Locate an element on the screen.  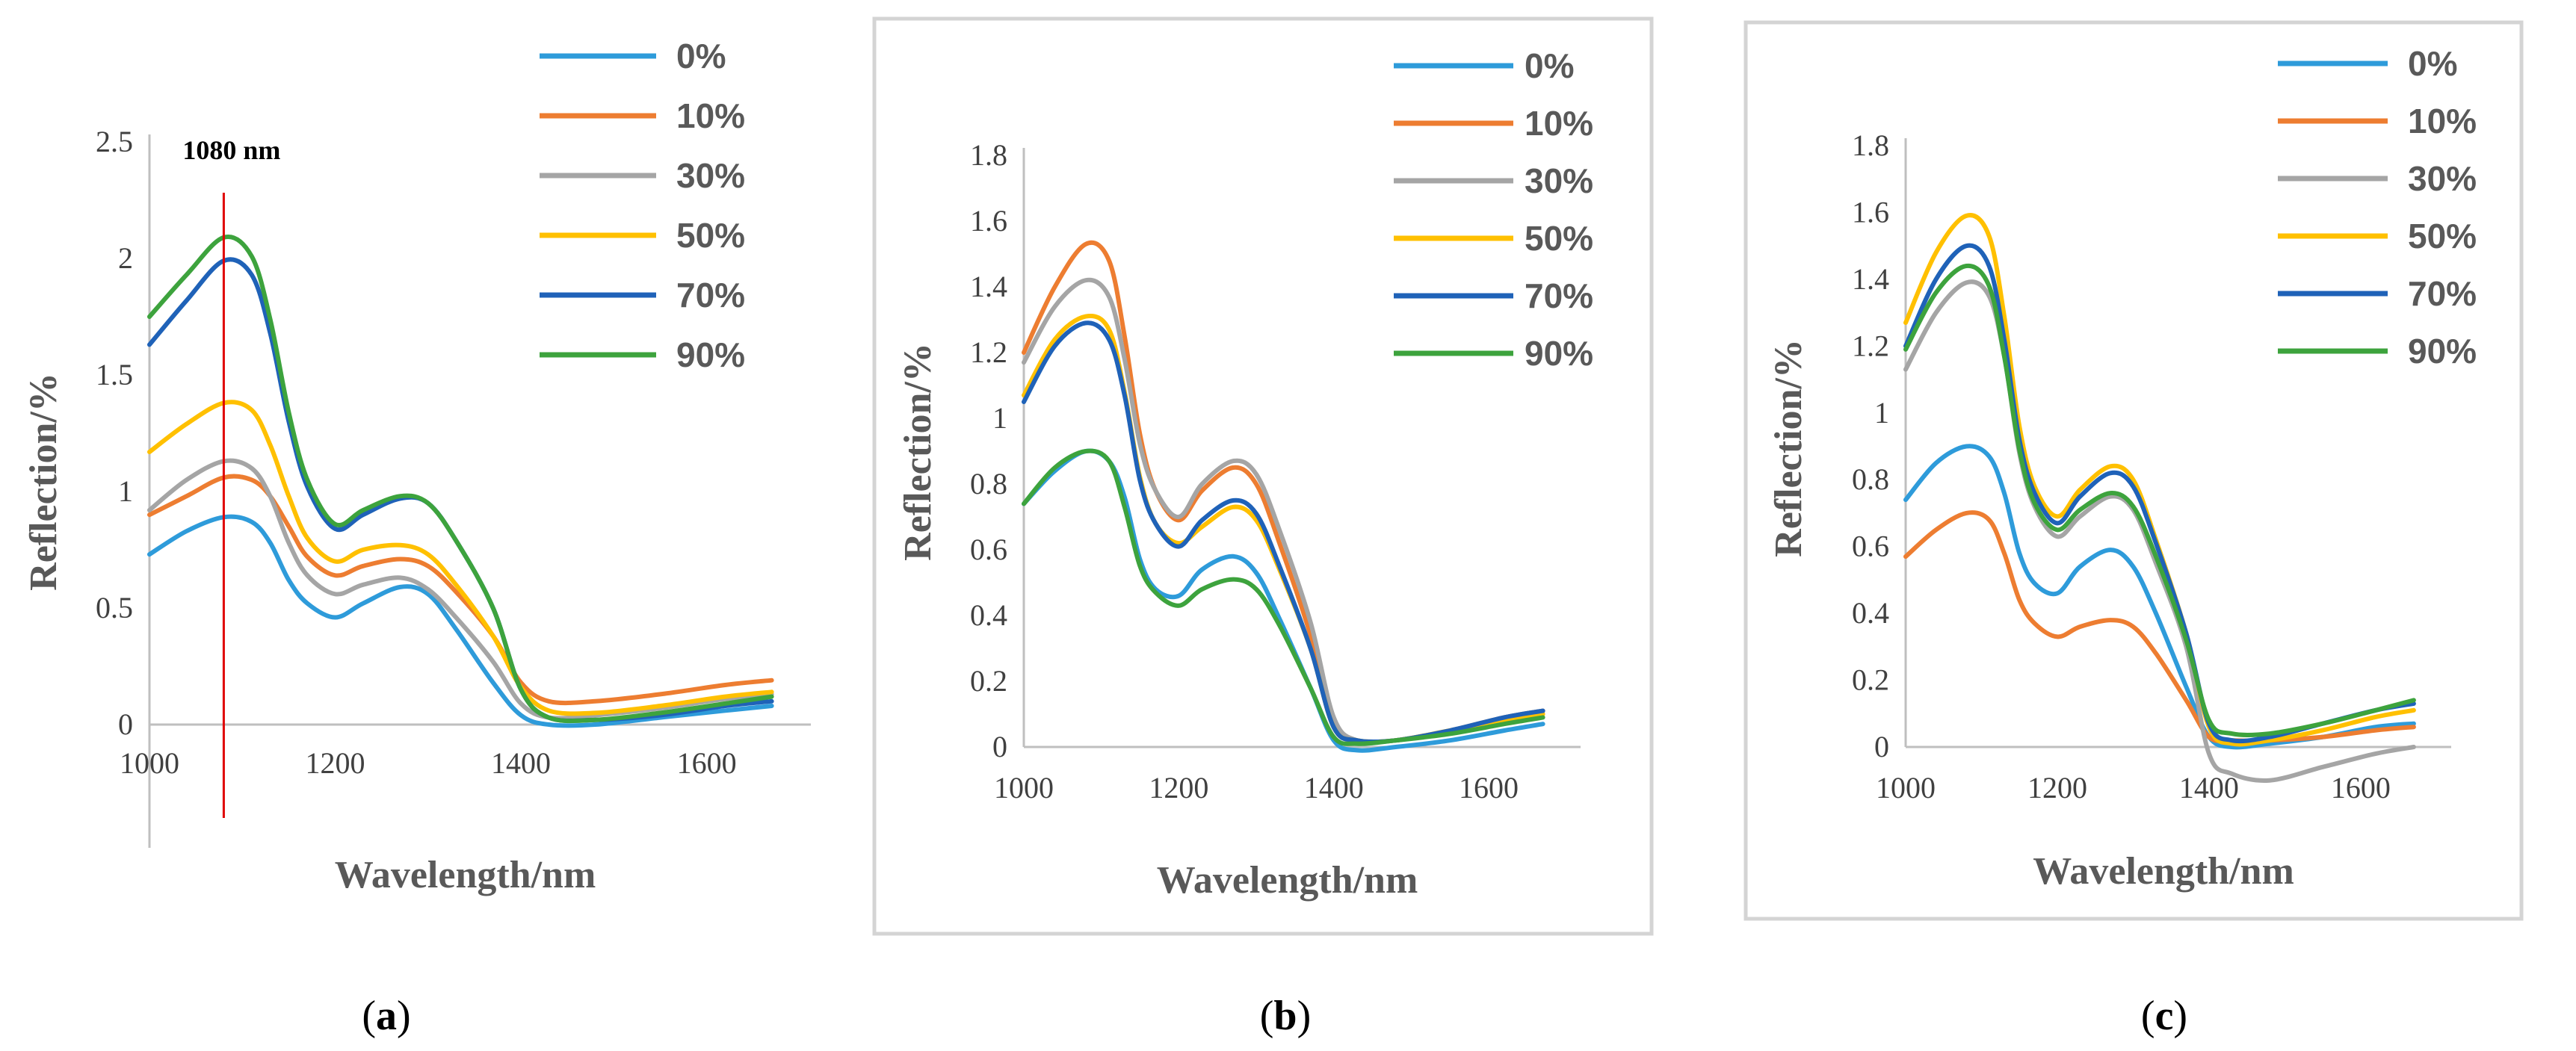
annotation-label: 1080 nm is located at coordinates (231, 150).